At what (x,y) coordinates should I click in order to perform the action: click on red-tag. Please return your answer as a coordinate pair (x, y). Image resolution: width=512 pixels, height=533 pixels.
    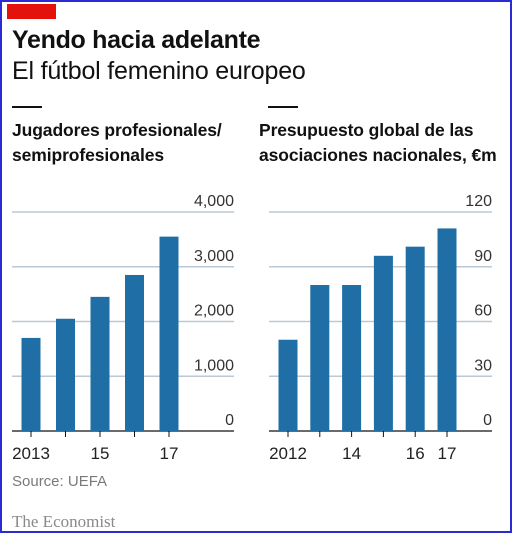
    Looking at the image, I should click on (31, 11).